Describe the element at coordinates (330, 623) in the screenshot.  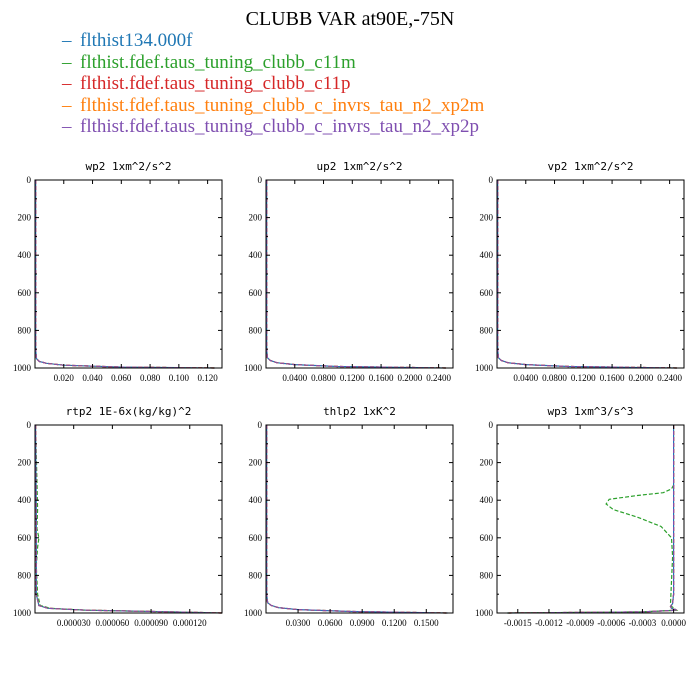
I see `x-tick-label: 0.0600` at that location.